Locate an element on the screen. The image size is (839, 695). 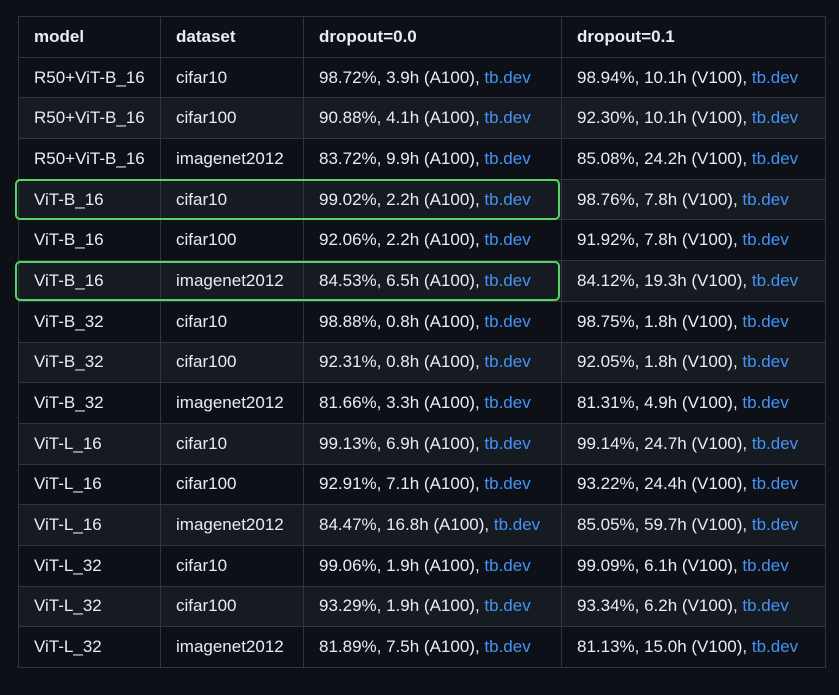
header-dataset: dataset is located at coordinates (232, 37).